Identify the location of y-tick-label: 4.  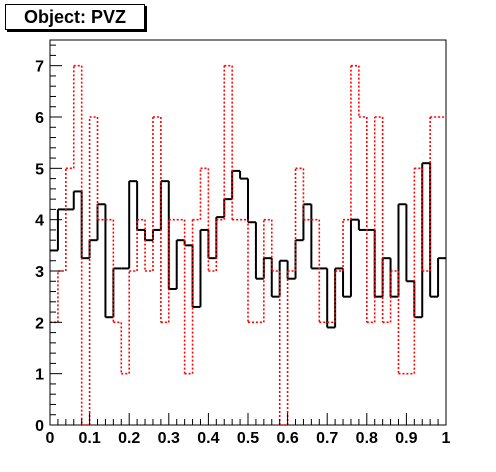
(39, 221).